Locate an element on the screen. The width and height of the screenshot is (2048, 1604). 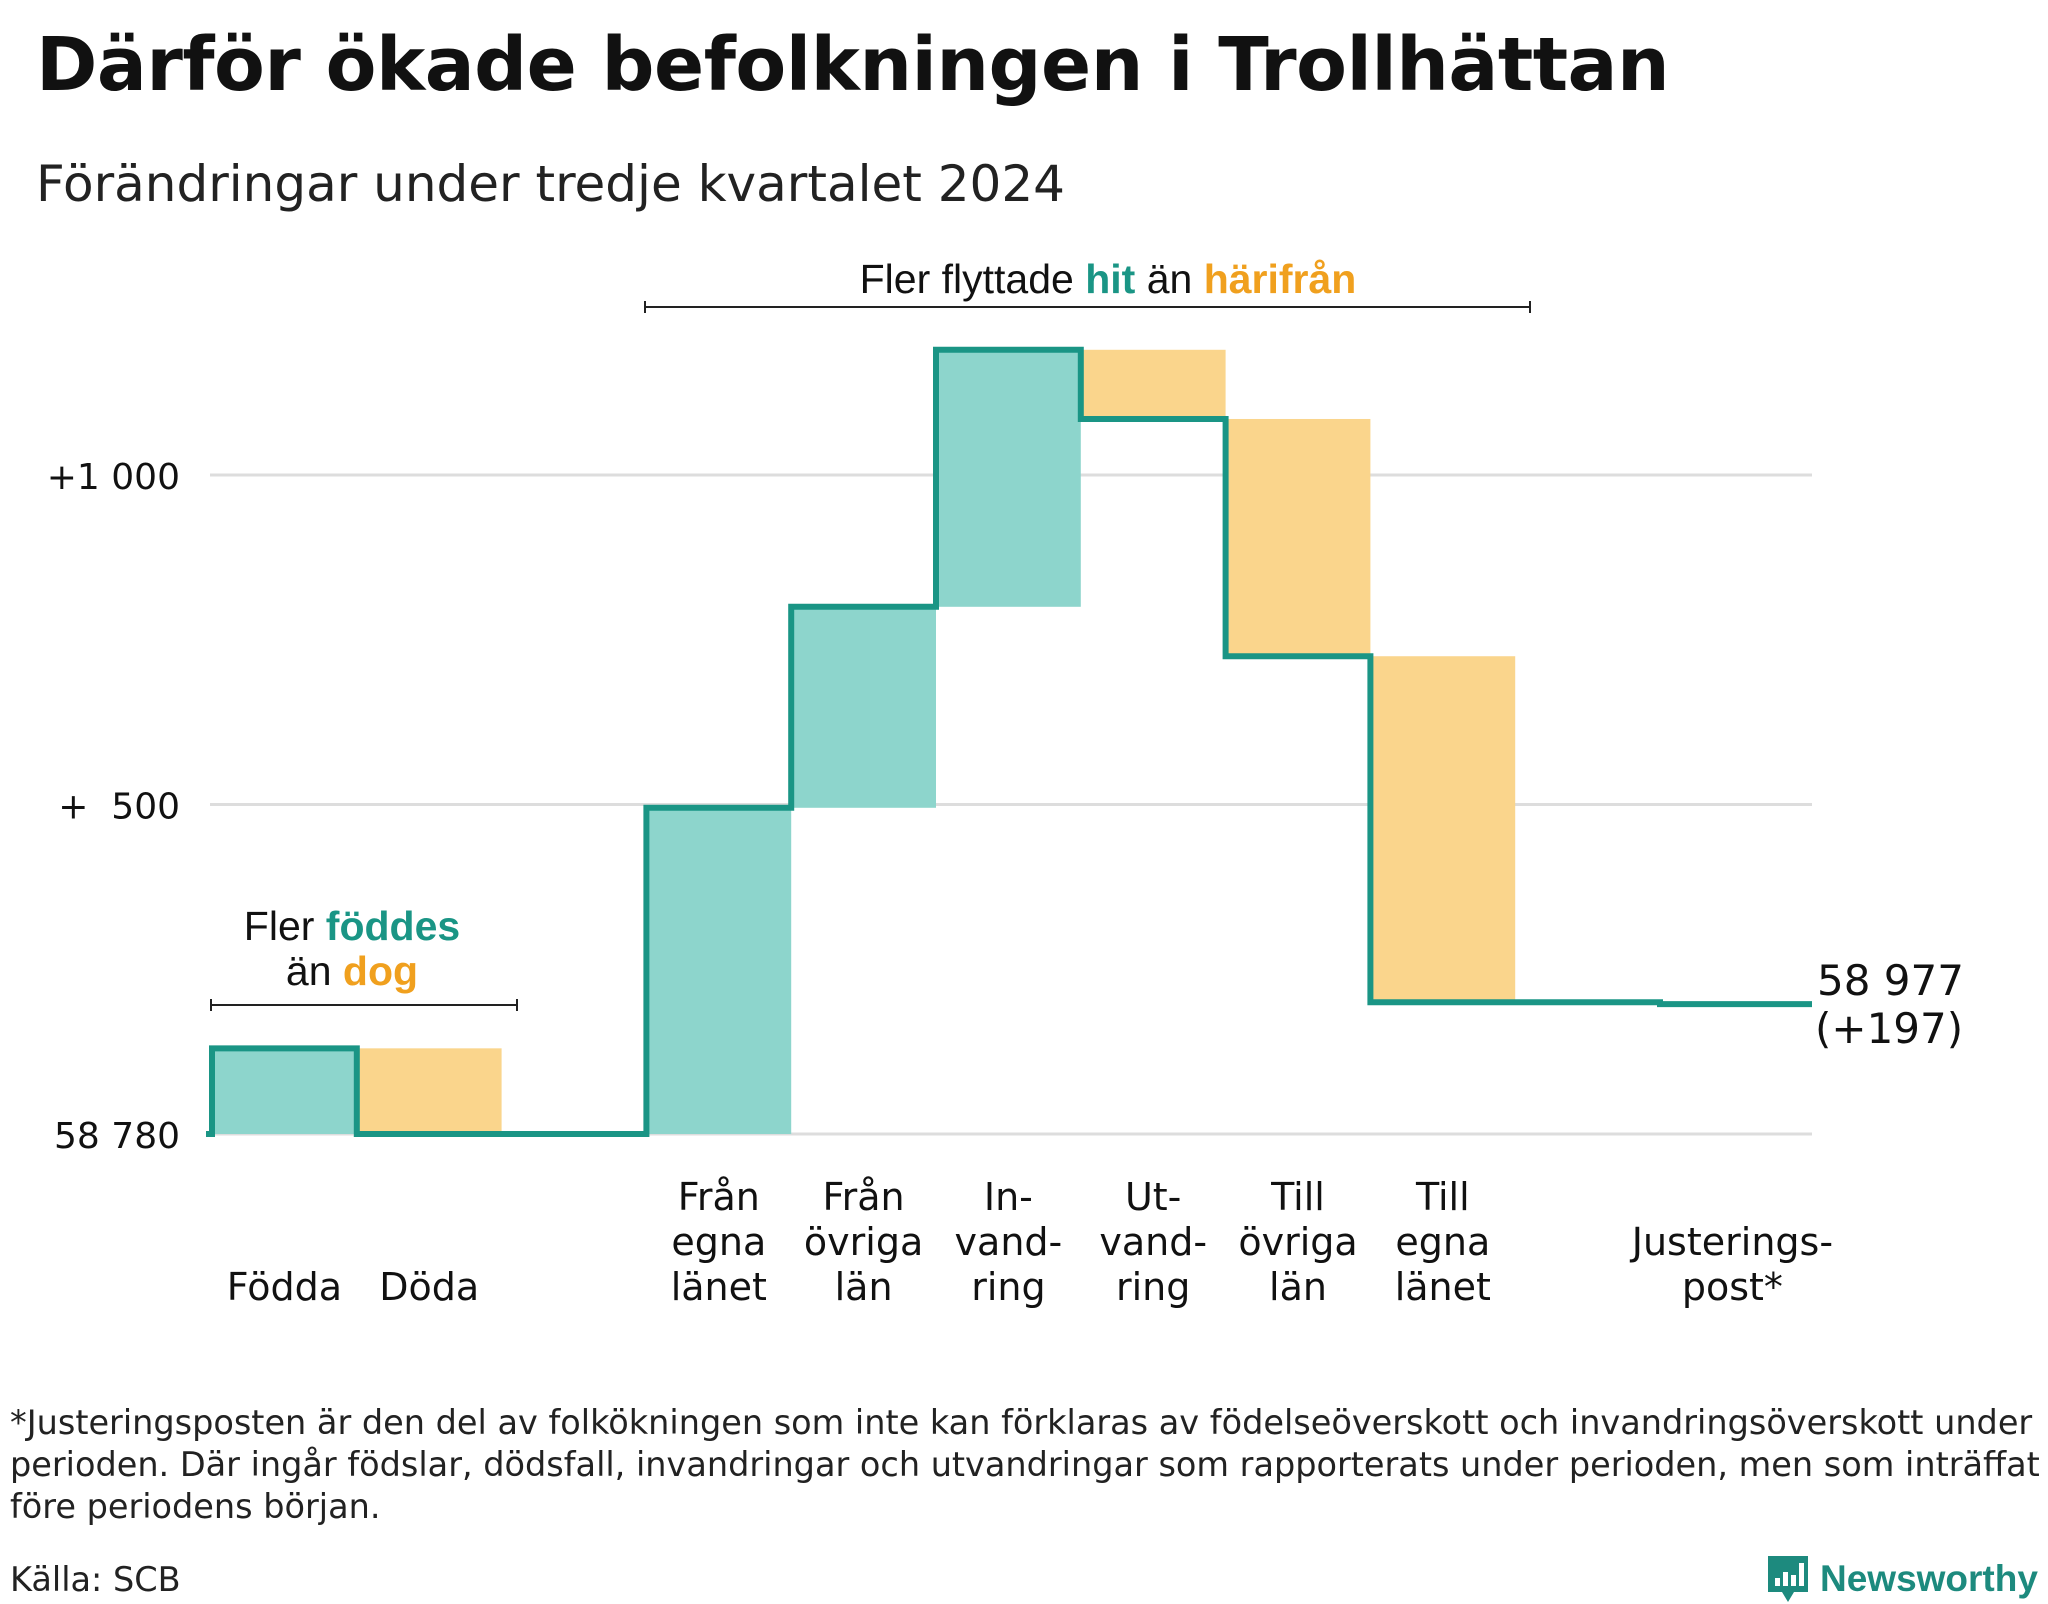
x-category-label: Justerings- is located at coordinates (1731, 1242).